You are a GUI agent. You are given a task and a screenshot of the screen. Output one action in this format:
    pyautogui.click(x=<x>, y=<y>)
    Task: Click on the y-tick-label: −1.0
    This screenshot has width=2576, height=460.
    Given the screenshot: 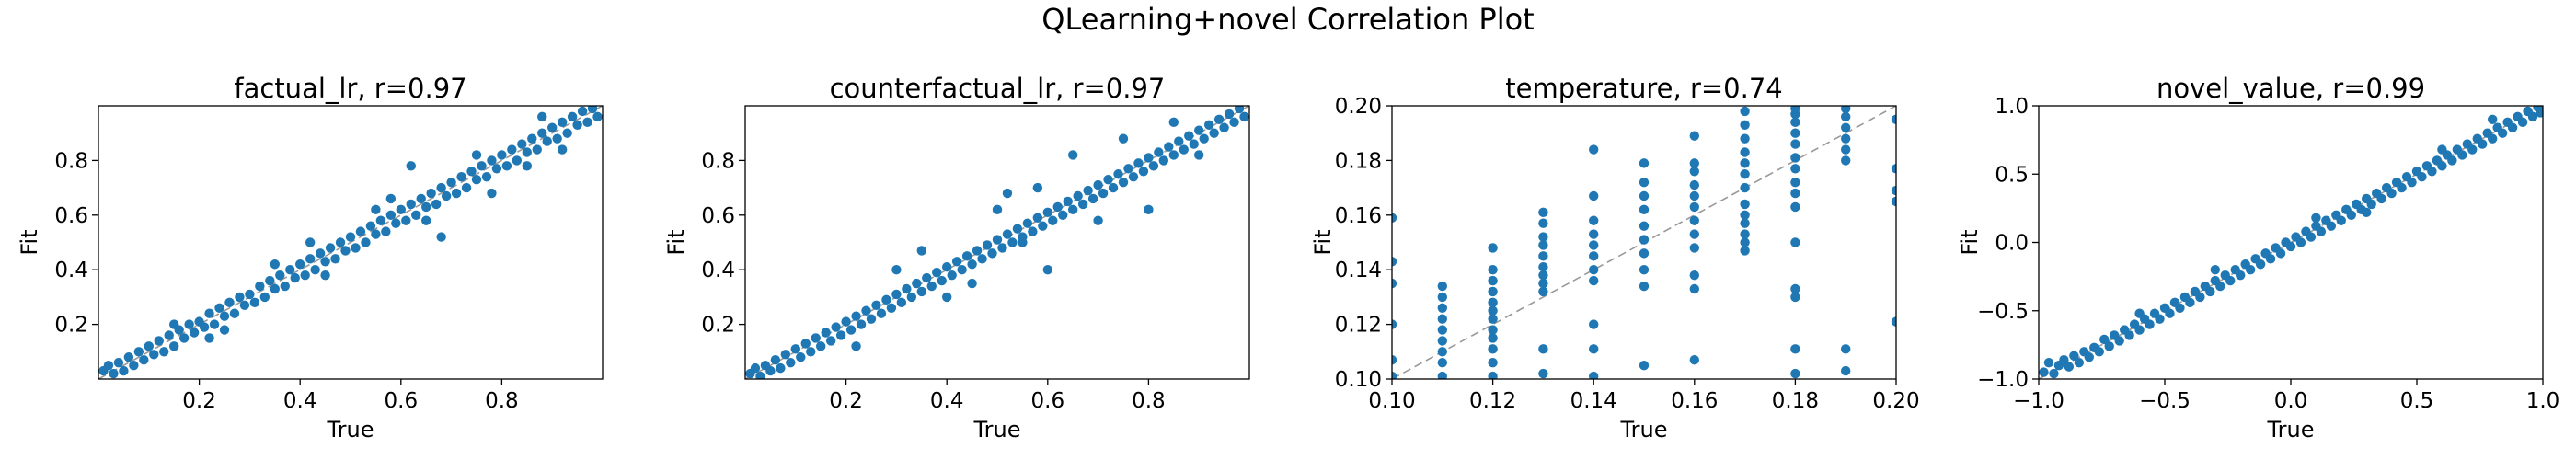 What is the action you would take?
    pyautogui.click(x=2003, y=380)
    